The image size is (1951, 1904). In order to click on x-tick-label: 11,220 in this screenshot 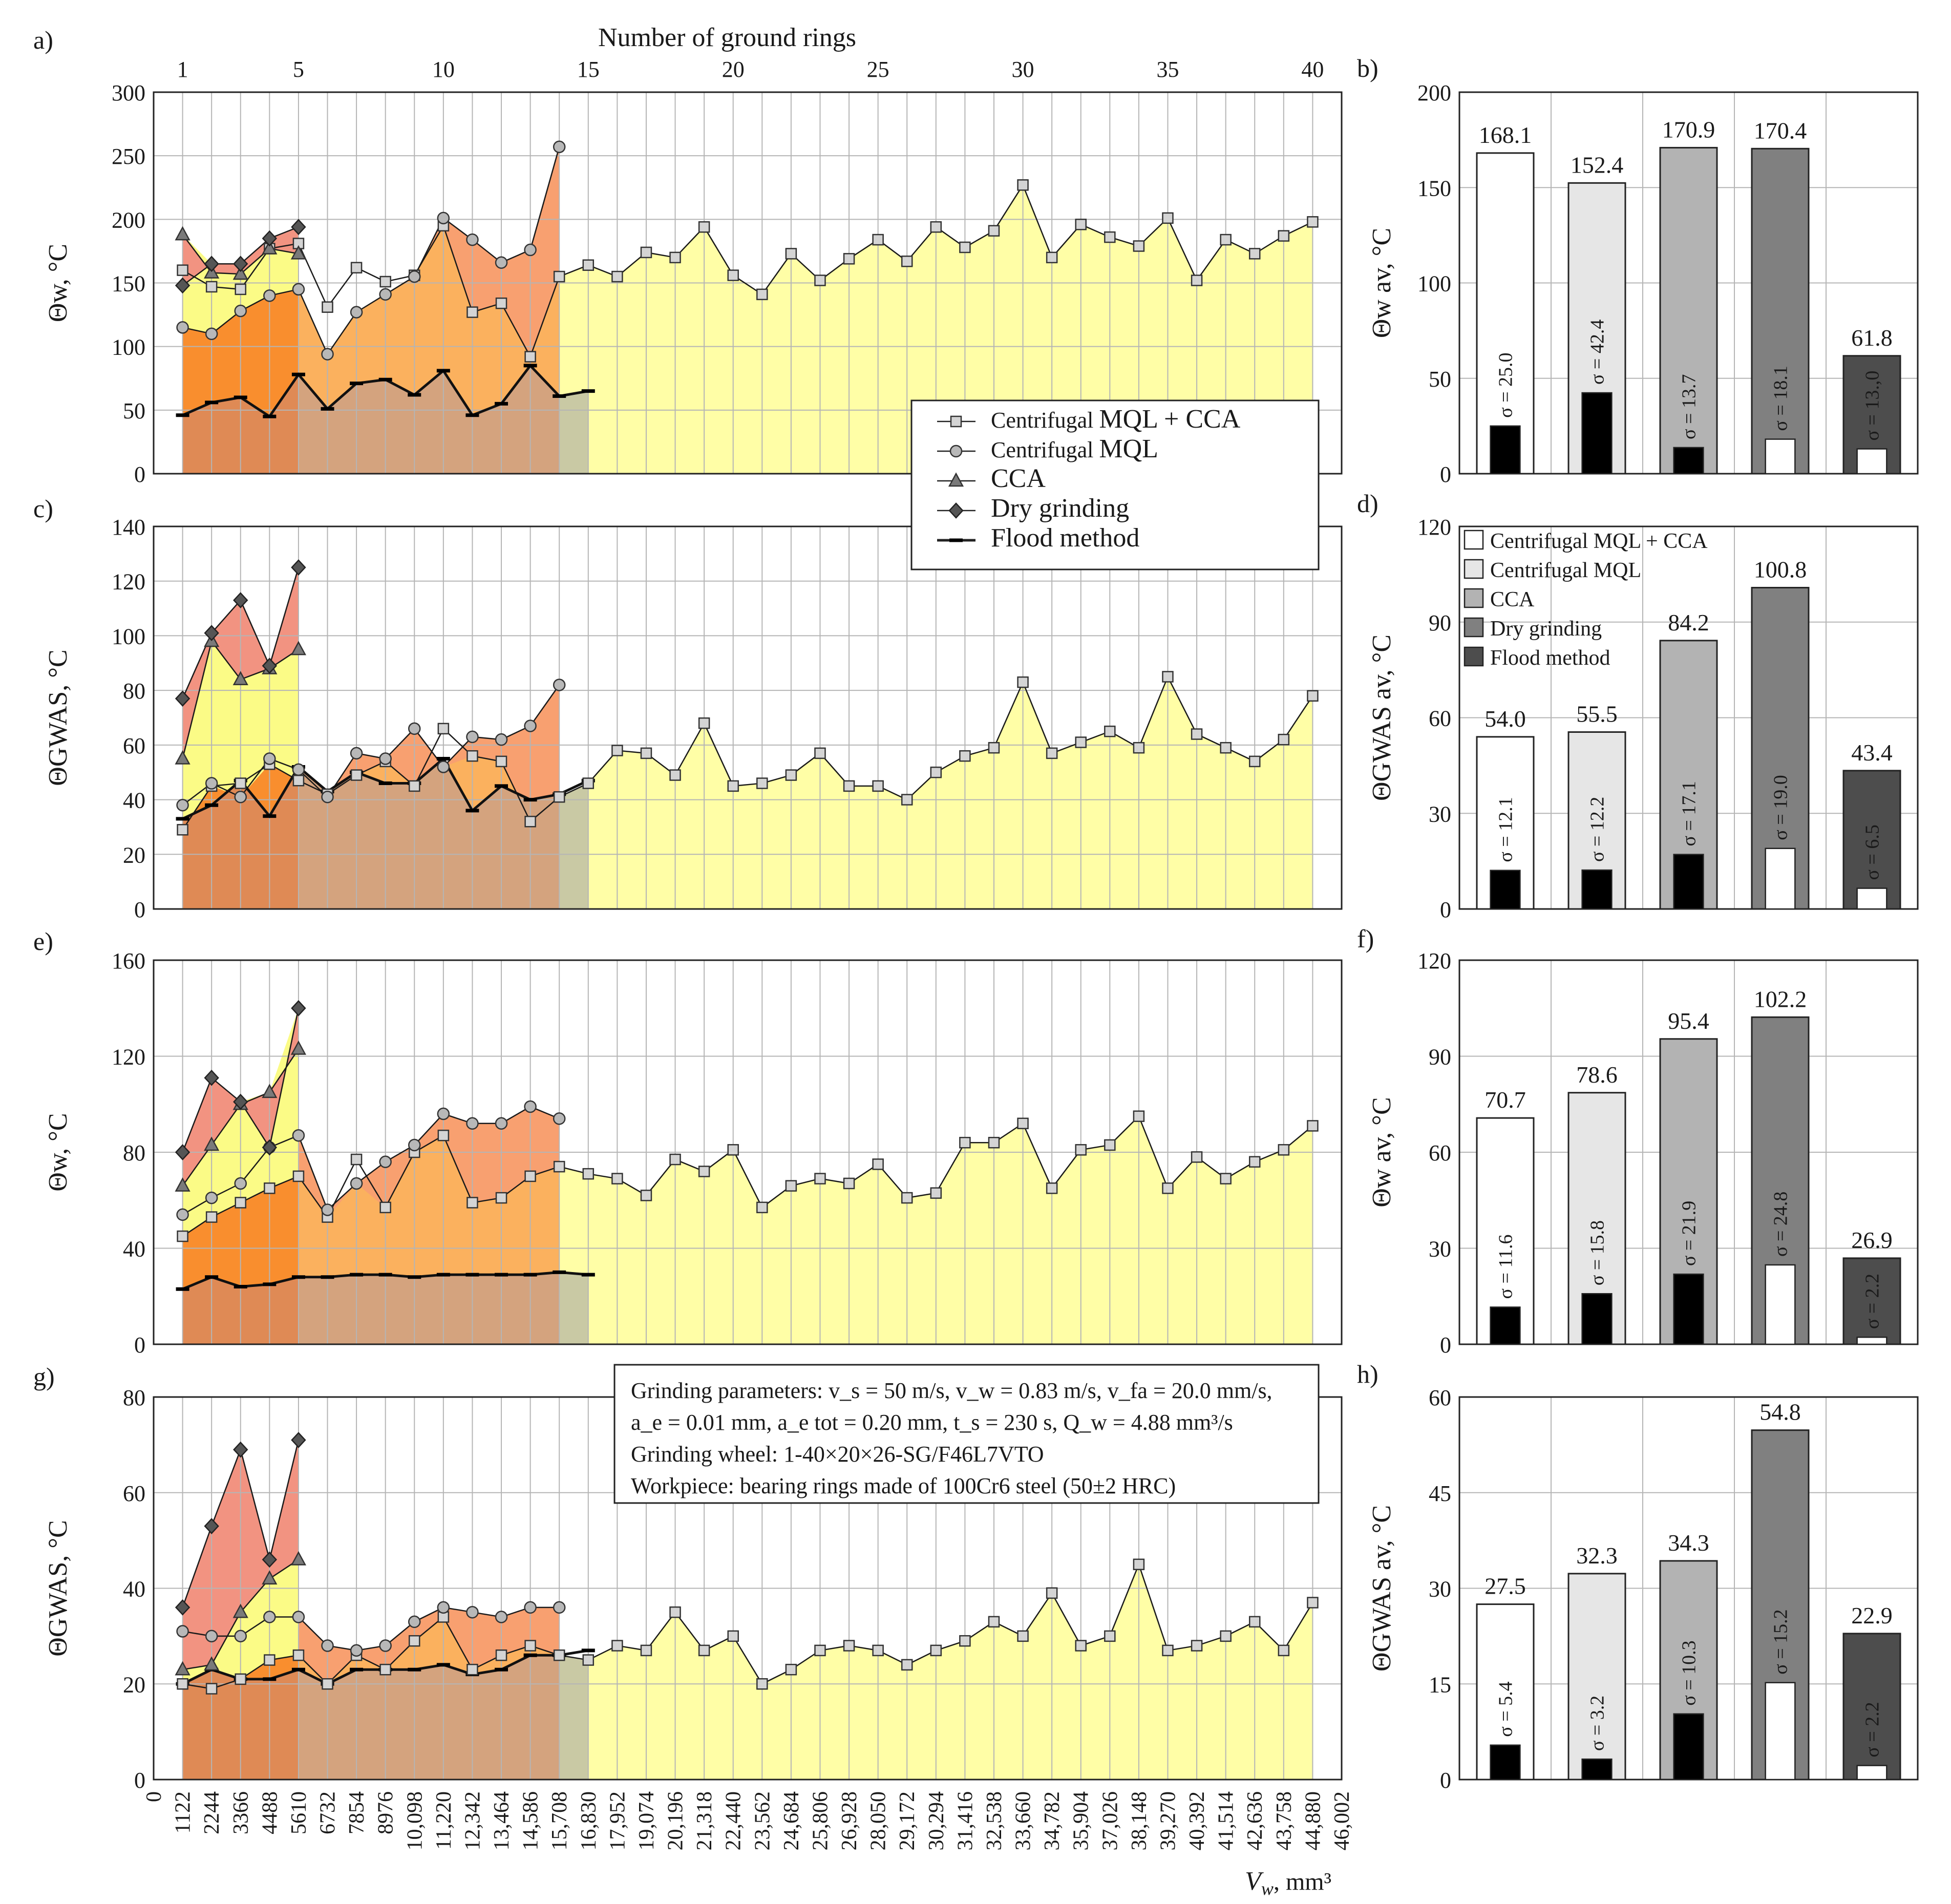, I will do `click(444, 1820)`.